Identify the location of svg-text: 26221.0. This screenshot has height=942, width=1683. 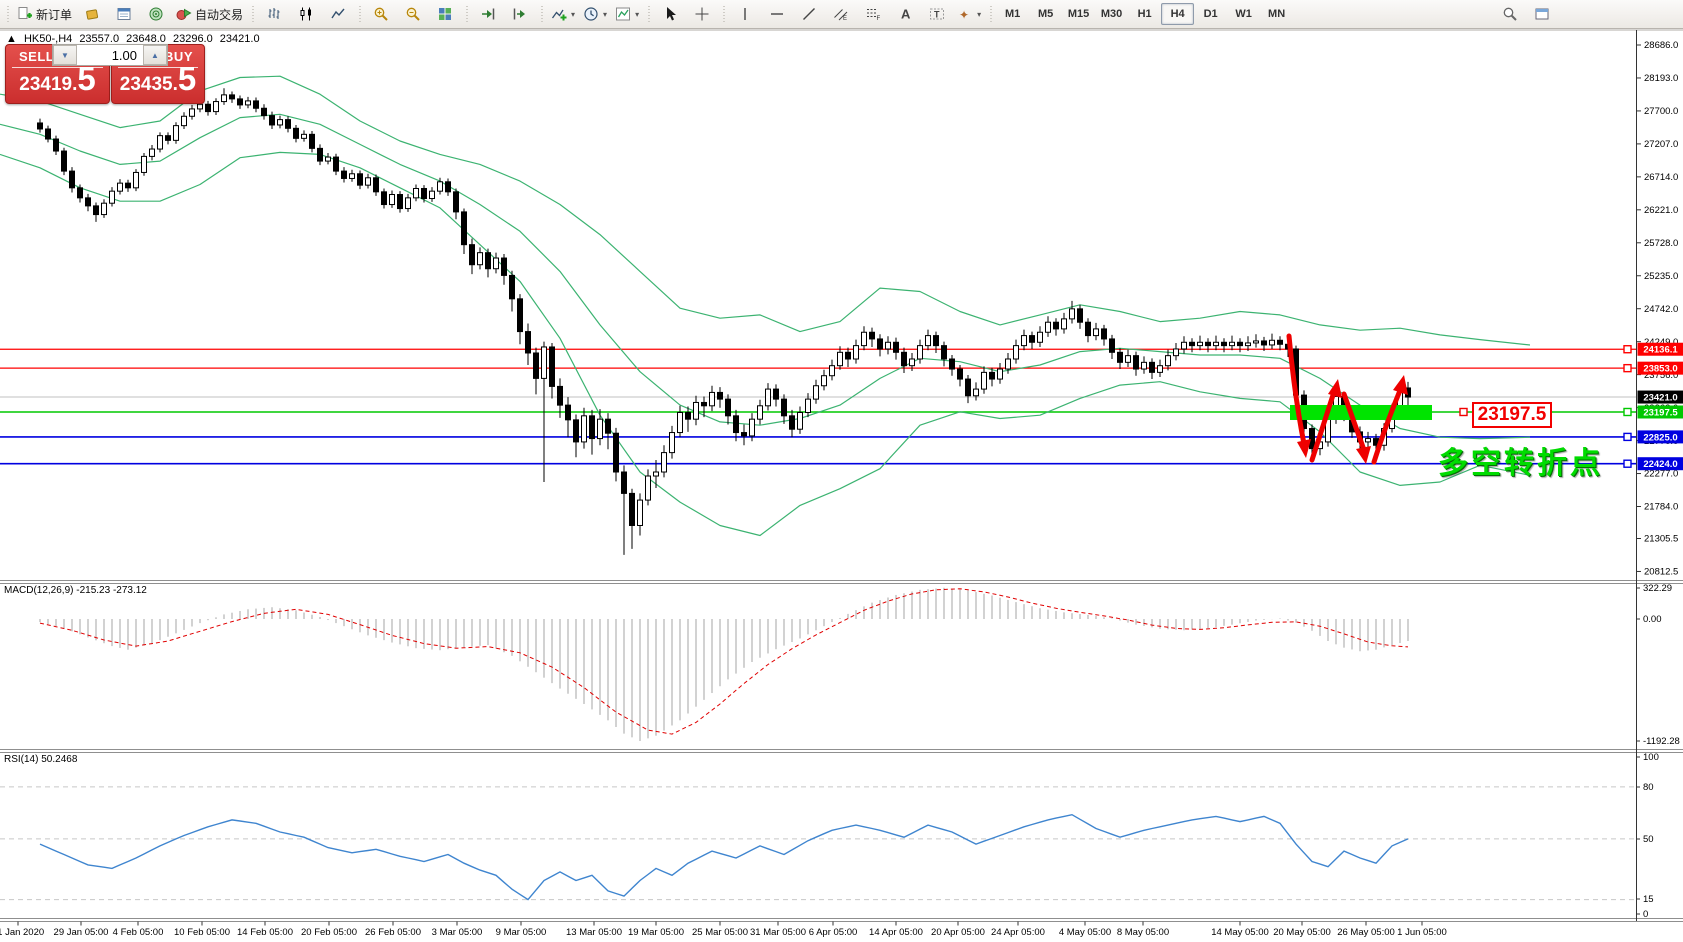
(1661, 210).